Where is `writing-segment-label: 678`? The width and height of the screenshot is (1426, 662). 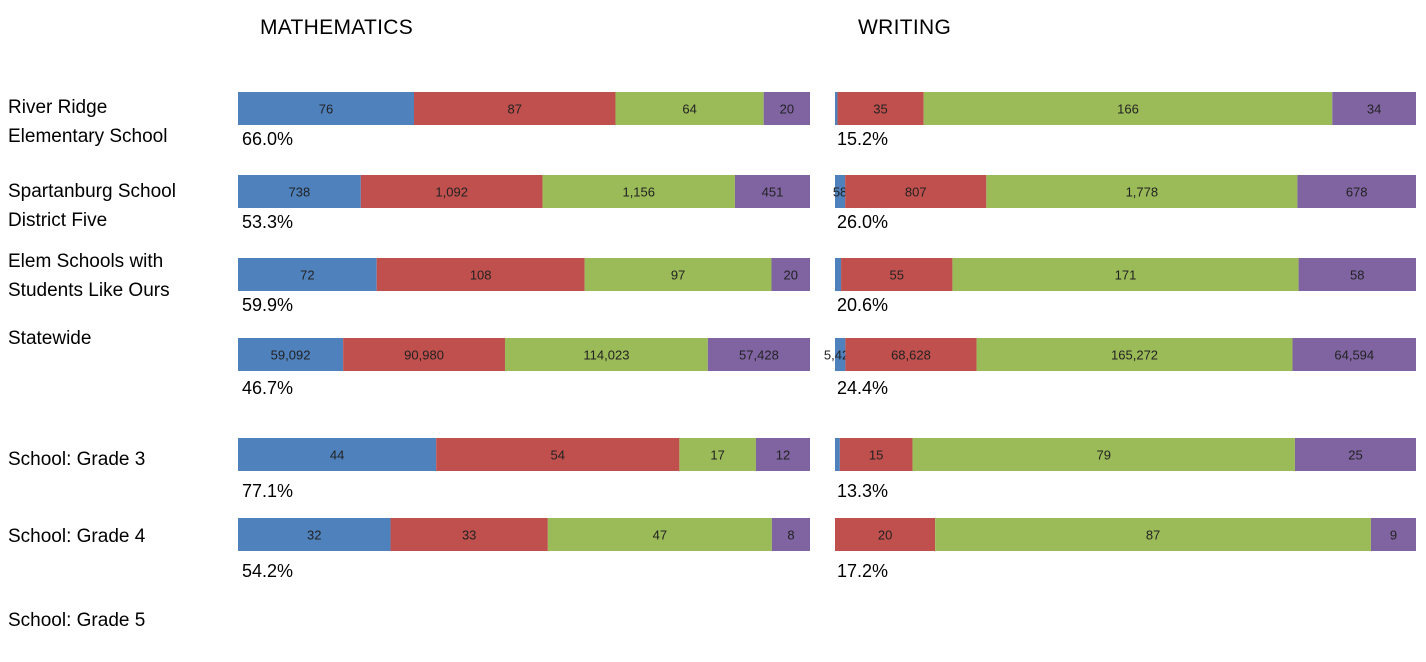 writing-segment-label: 678 is located at coordinates (1357, 192).